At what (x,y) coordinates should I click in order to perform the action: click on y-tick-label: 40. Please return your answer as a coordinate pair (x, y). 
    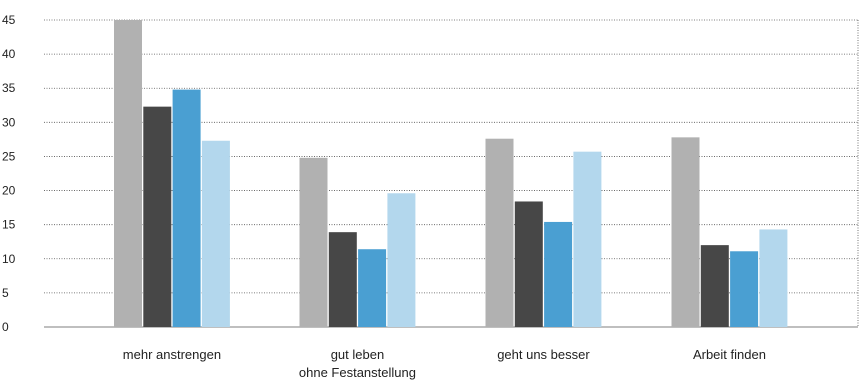
    Looking at the image, I should click on (9, 54).